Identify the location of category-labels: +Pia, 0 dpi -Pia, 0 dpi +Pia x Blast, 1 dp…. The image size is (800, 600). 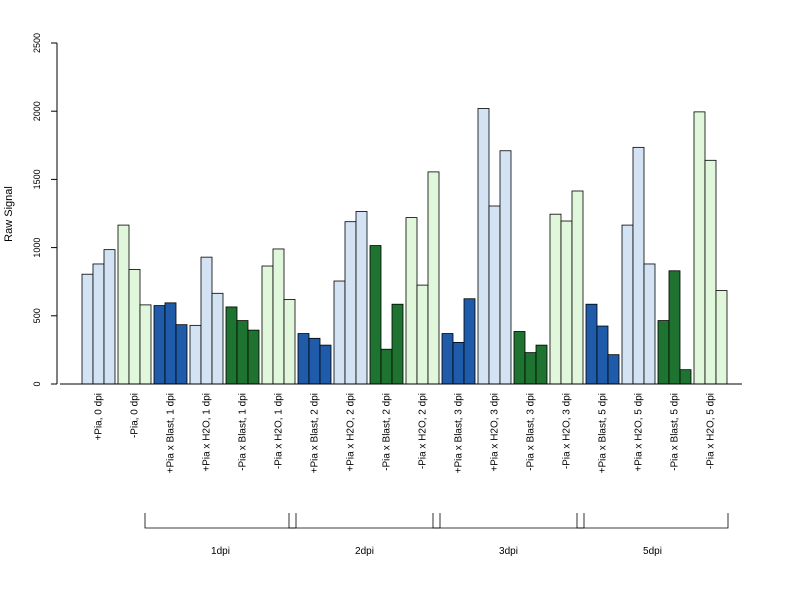
(405, 433).